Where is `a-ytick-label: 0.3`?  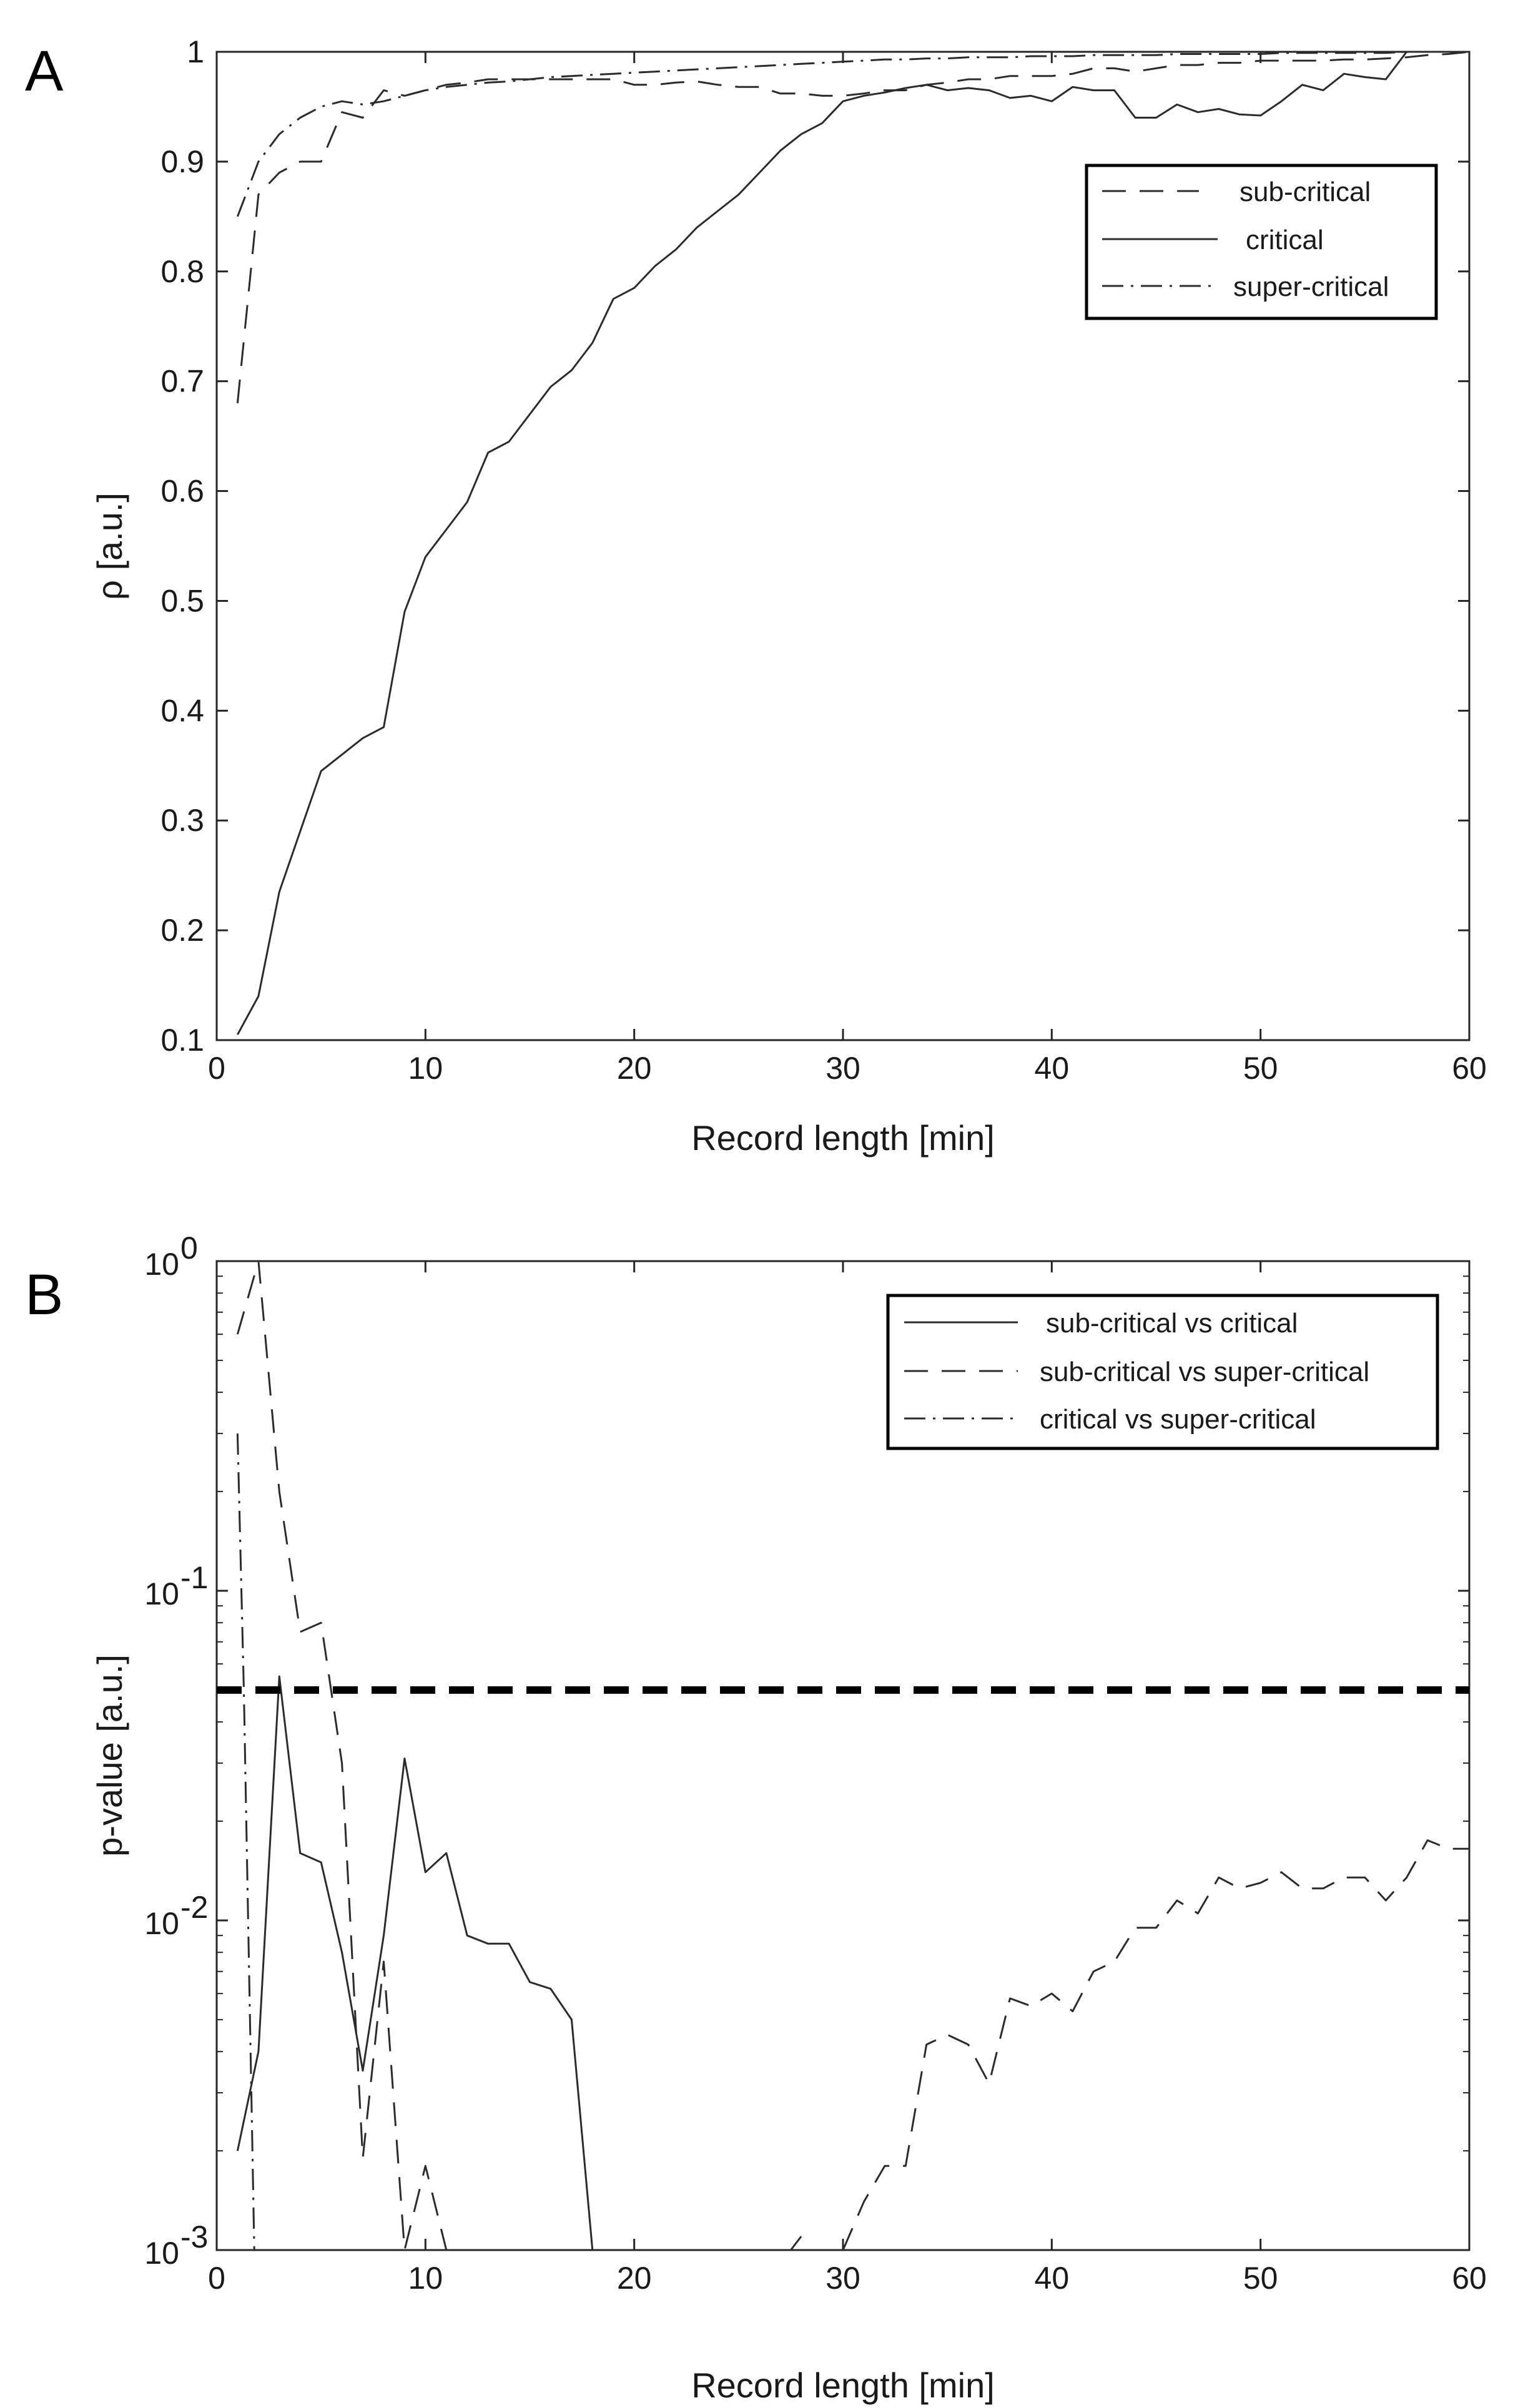 a-ytick-label: 0.3 is located at coordinates (182, 820).